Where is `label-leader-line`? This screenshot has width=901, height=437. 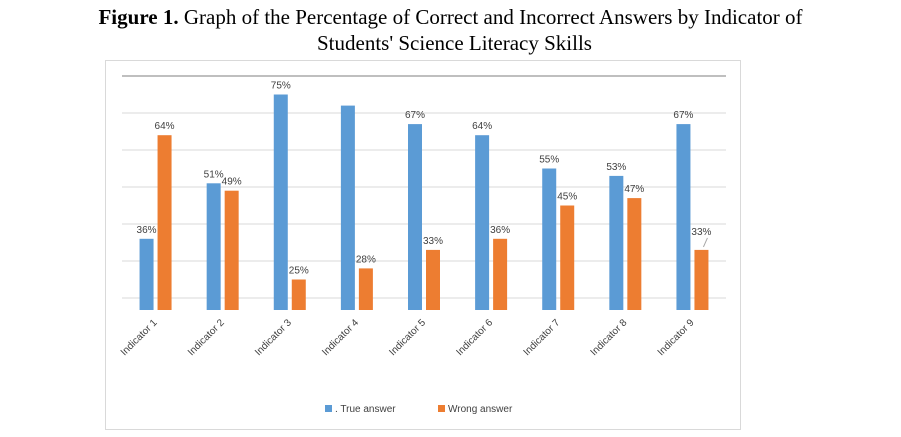 label-leader-line is located at coordinates (705, 242).